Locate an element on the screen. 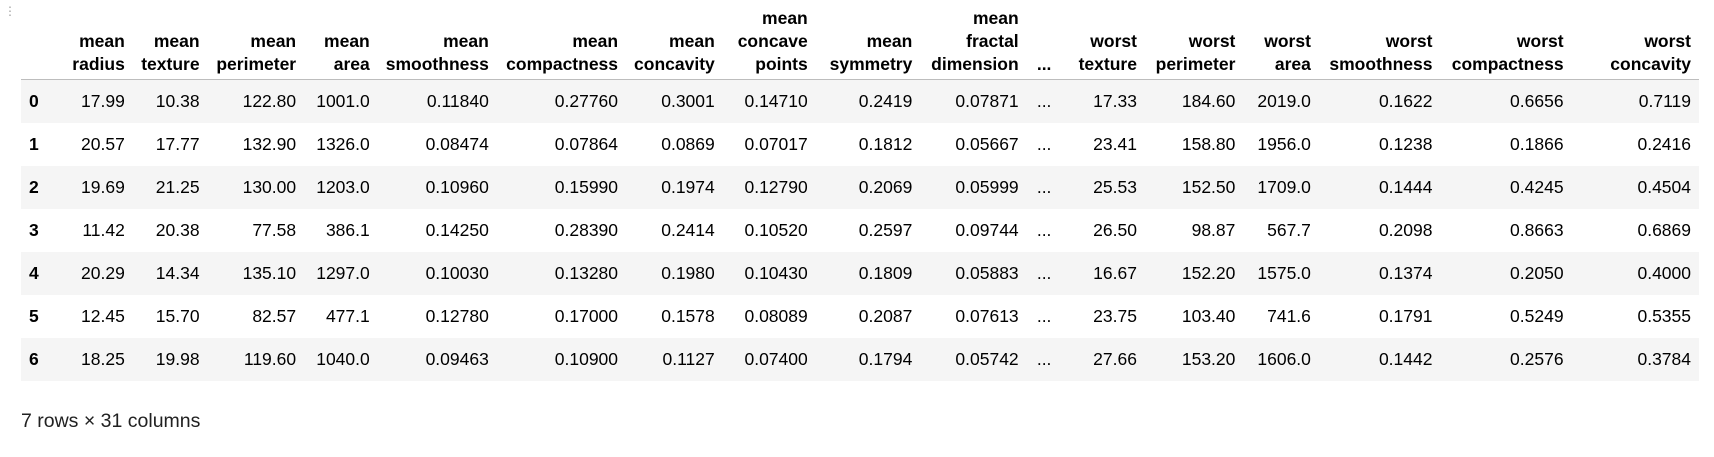 The width and height of the screenshot is (1714, 457). table-cell: 25.53 is located at coordinates (1102, 187).